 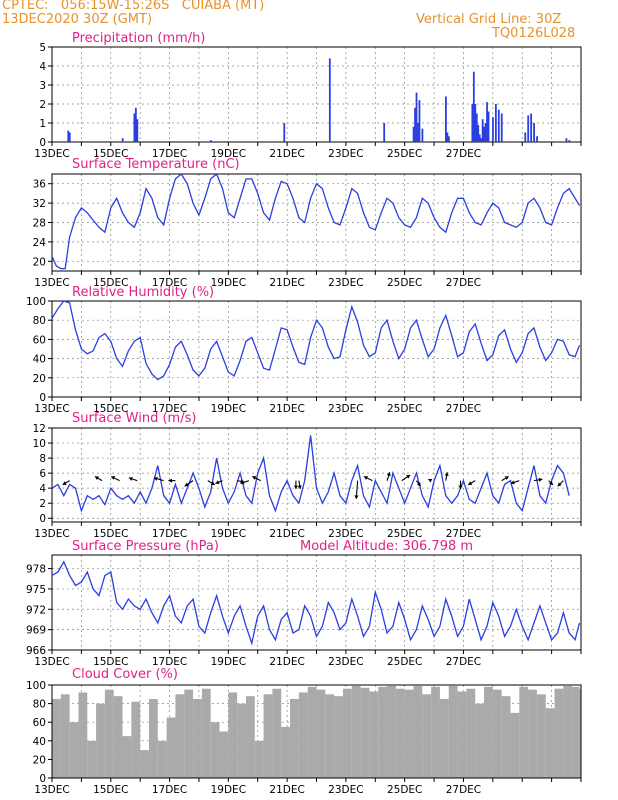 I want to click on y-tick-label: 6, so click(x=42, y=474).